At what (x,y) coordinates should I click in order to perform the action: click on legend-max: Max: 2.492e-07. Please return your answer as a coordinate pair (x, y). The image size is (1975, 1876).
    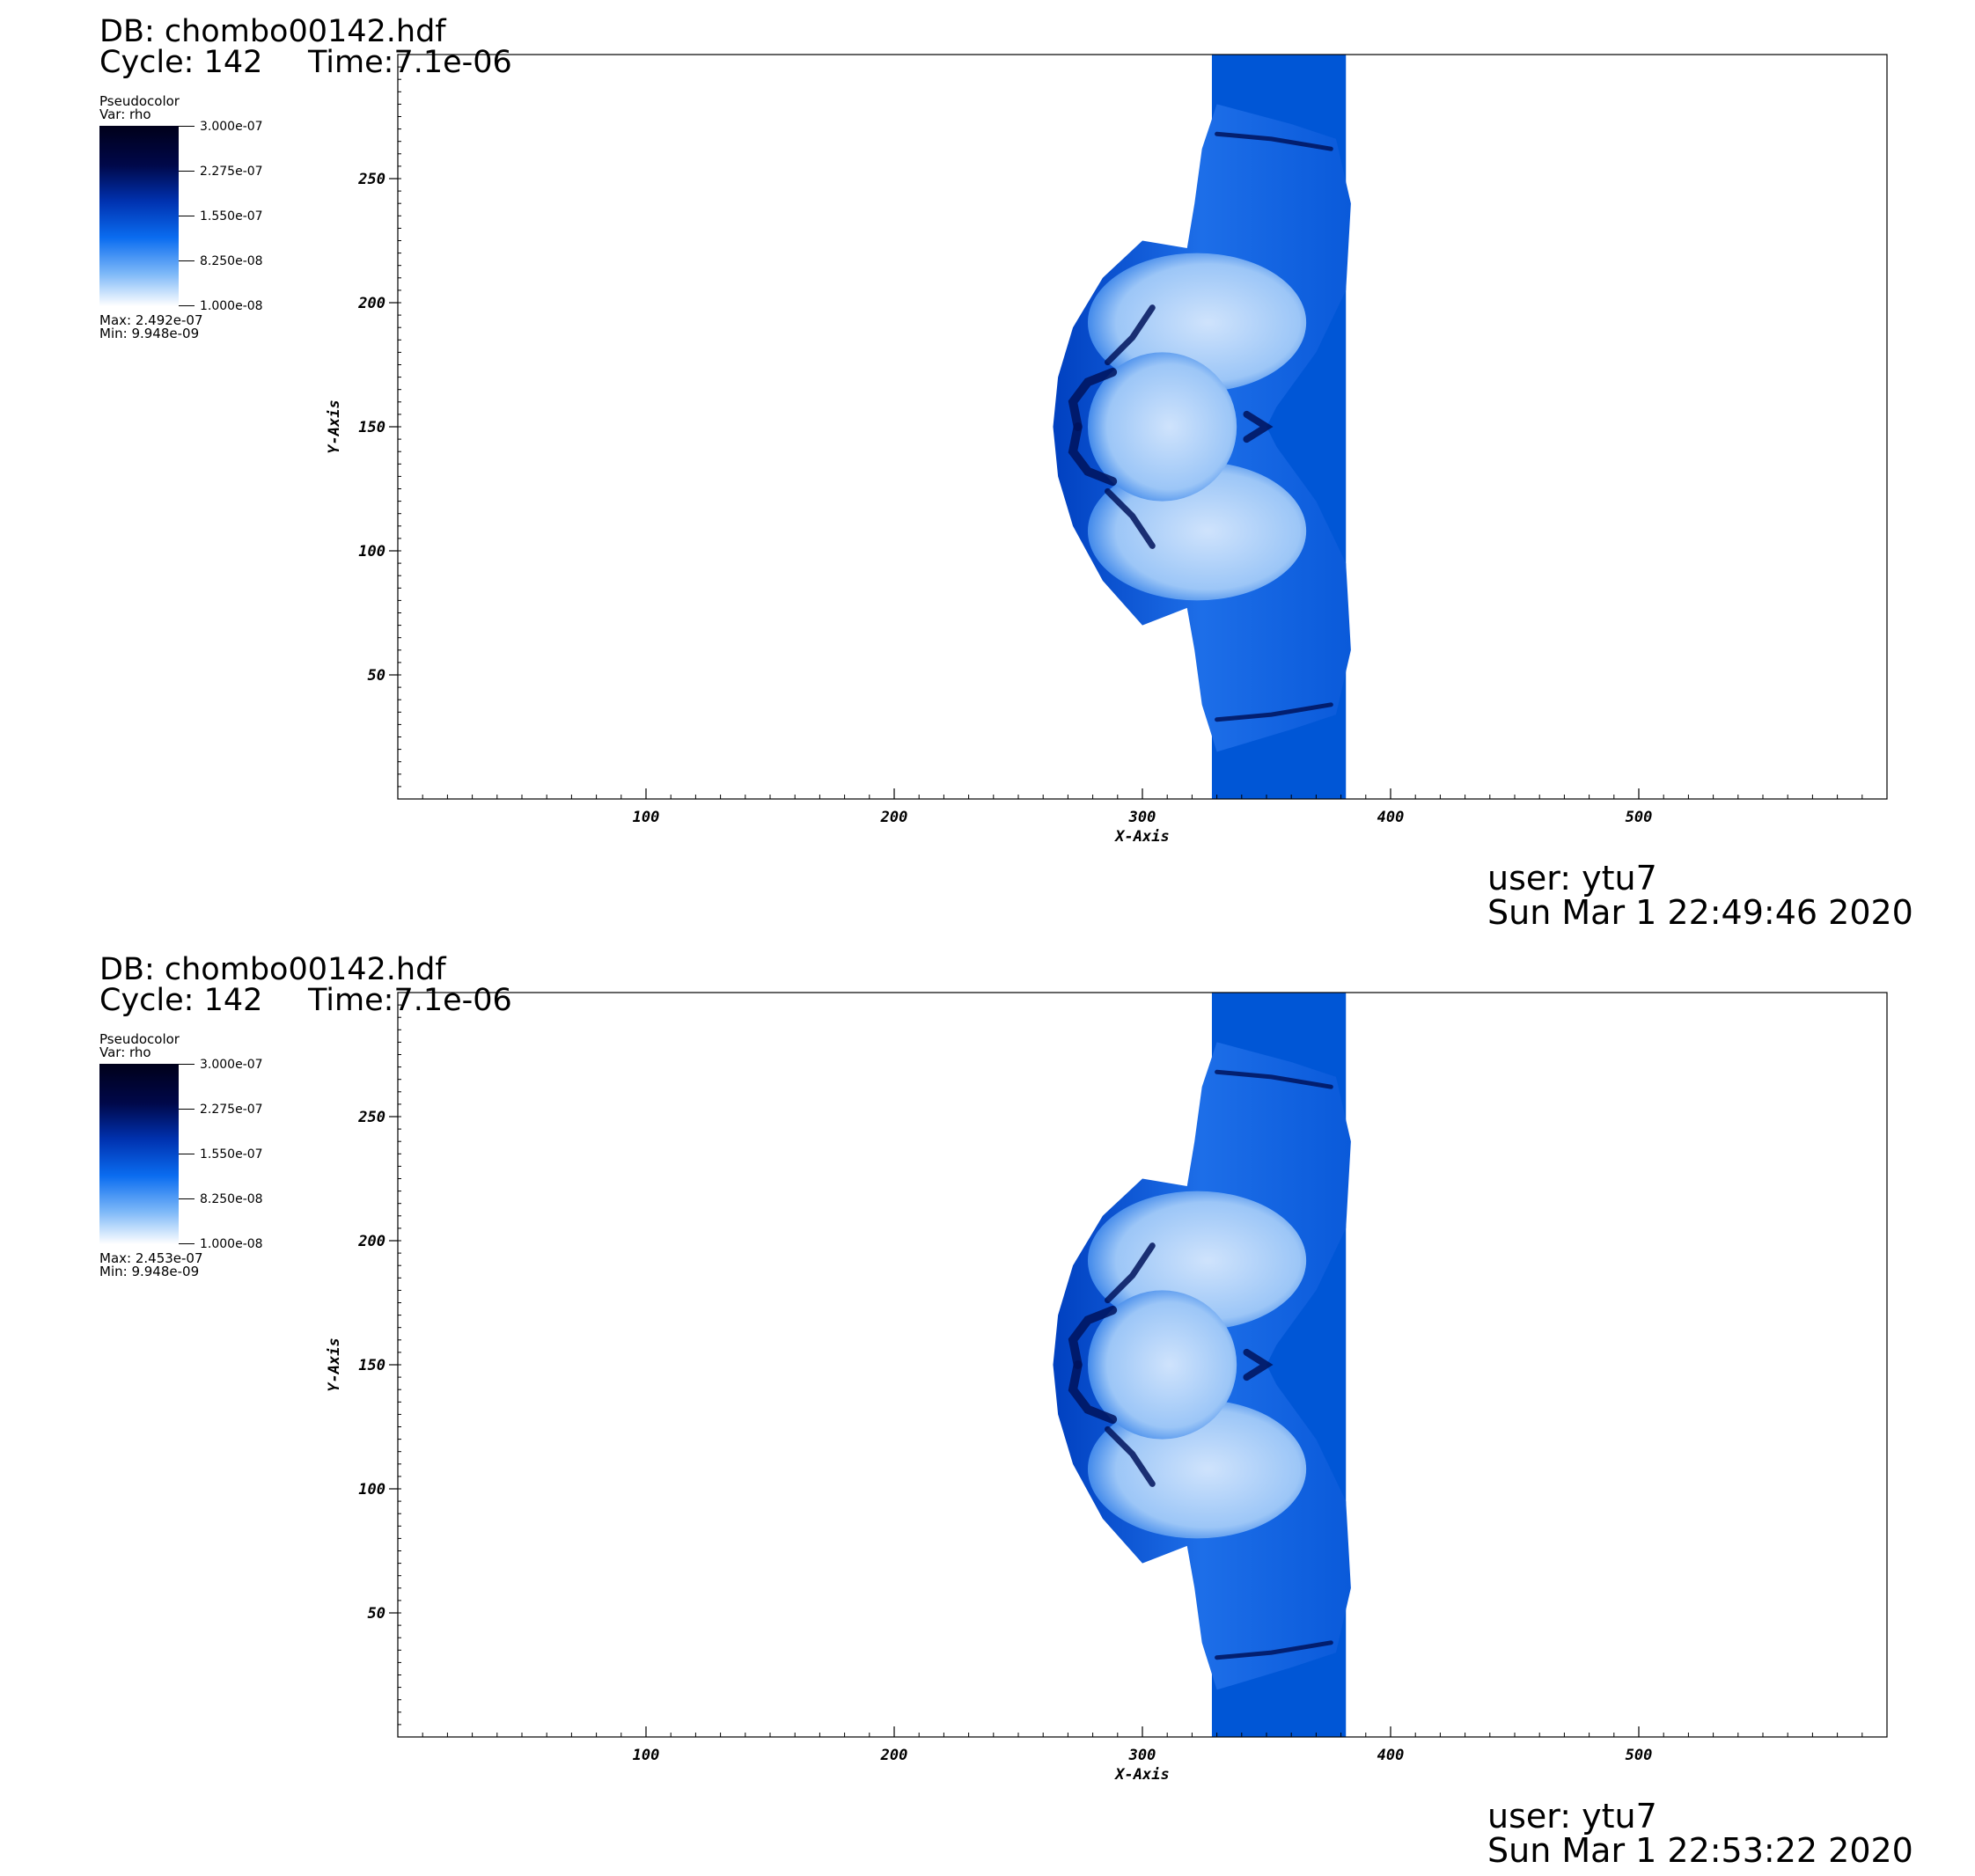
    Looking at the image, I should click on (151, 320).